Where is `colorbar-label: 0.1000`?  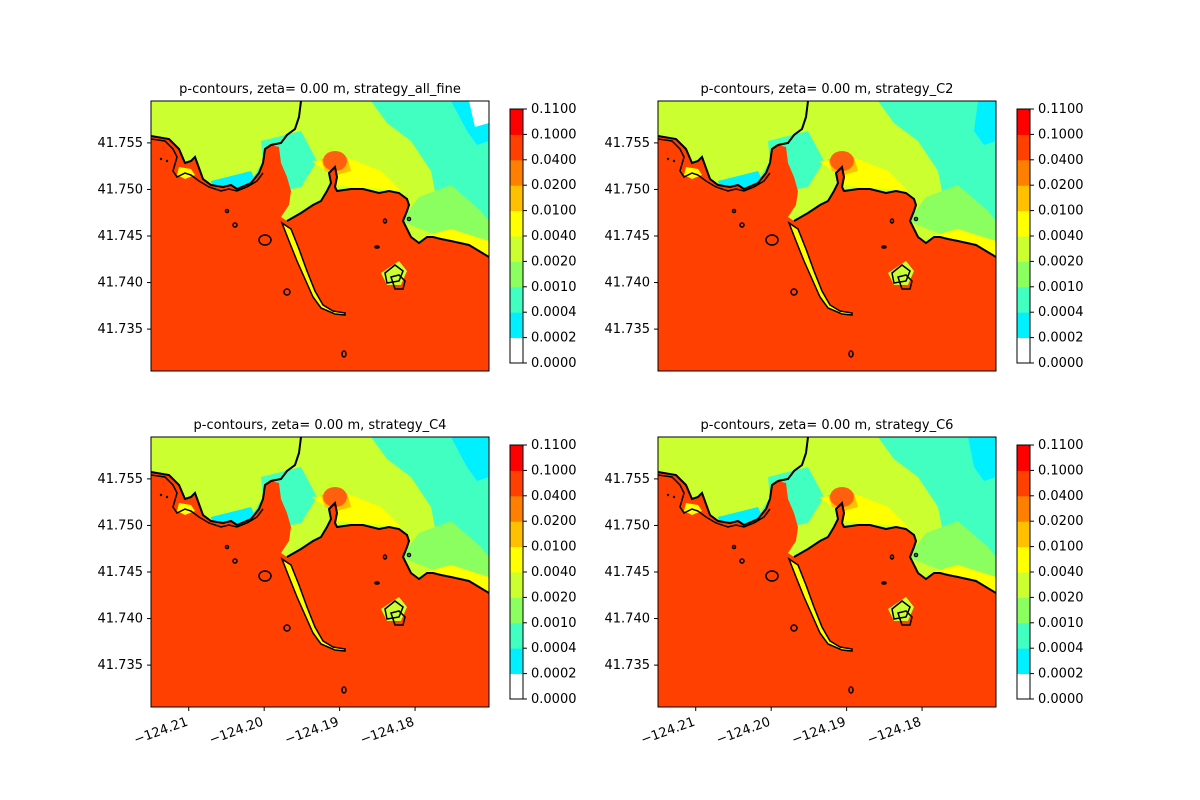
colorbar-label: 0.1000 is located at coordinates (1061, 470).